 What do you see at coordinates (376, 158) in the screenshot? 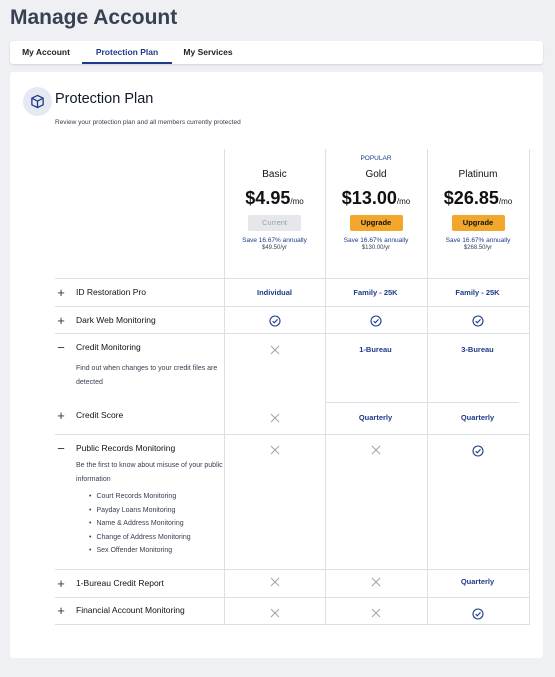
I see `popular-badge: POPULAR` at bounding box center [376, 158].